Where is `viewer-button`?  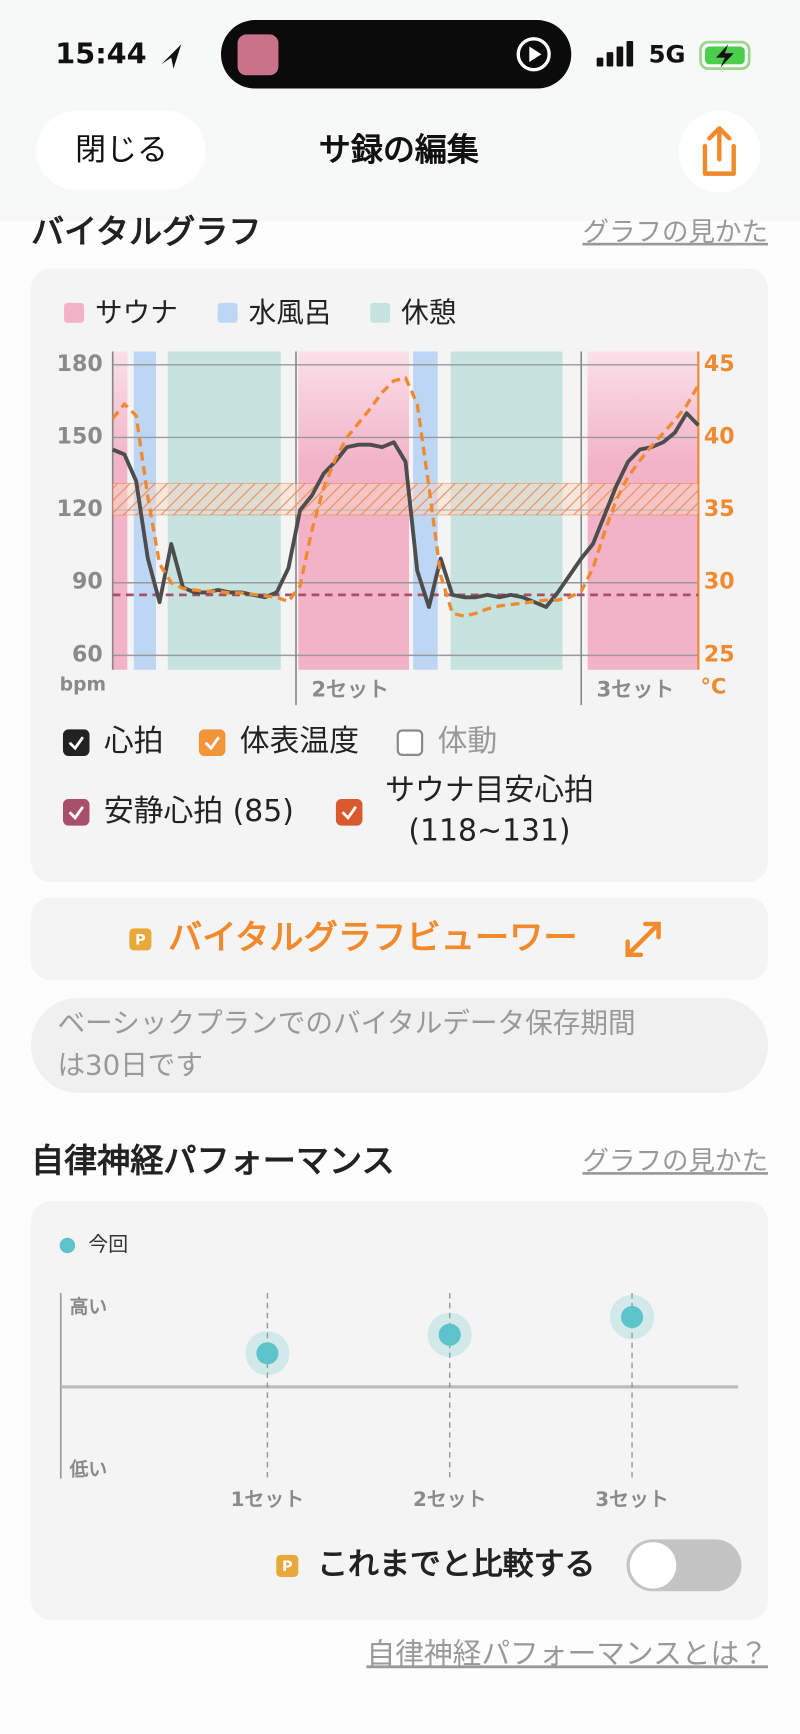 viewer-button is located at coordinates (399, 939).